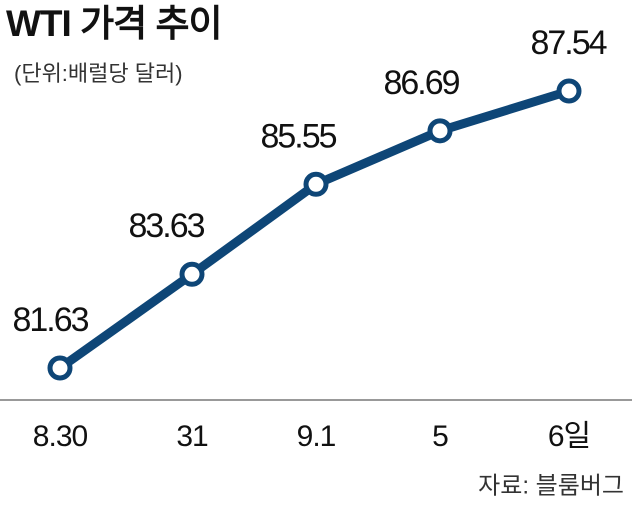 The image size is (632, 506). What do you see at coordinates (551, 485) in the screenshot?
I see `source: 자료: 블룸버그` at bounding box center [551, 485].